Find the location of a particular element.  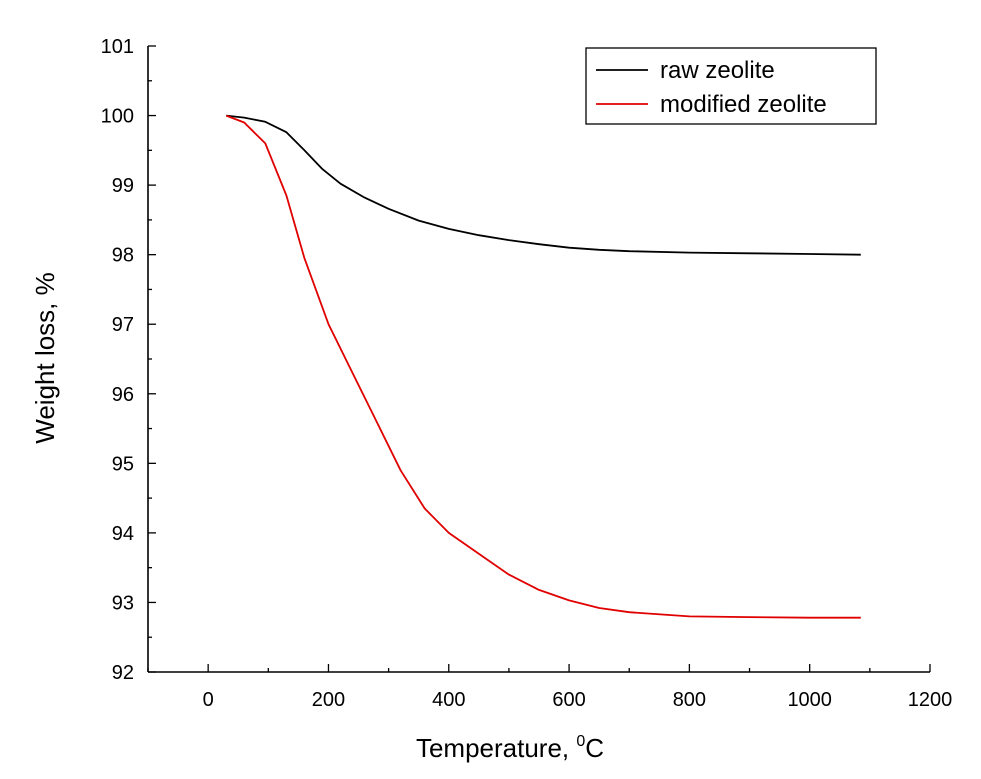

legend-label-raw-zeolite: raw zeolite is located at coordinates (717, 70).